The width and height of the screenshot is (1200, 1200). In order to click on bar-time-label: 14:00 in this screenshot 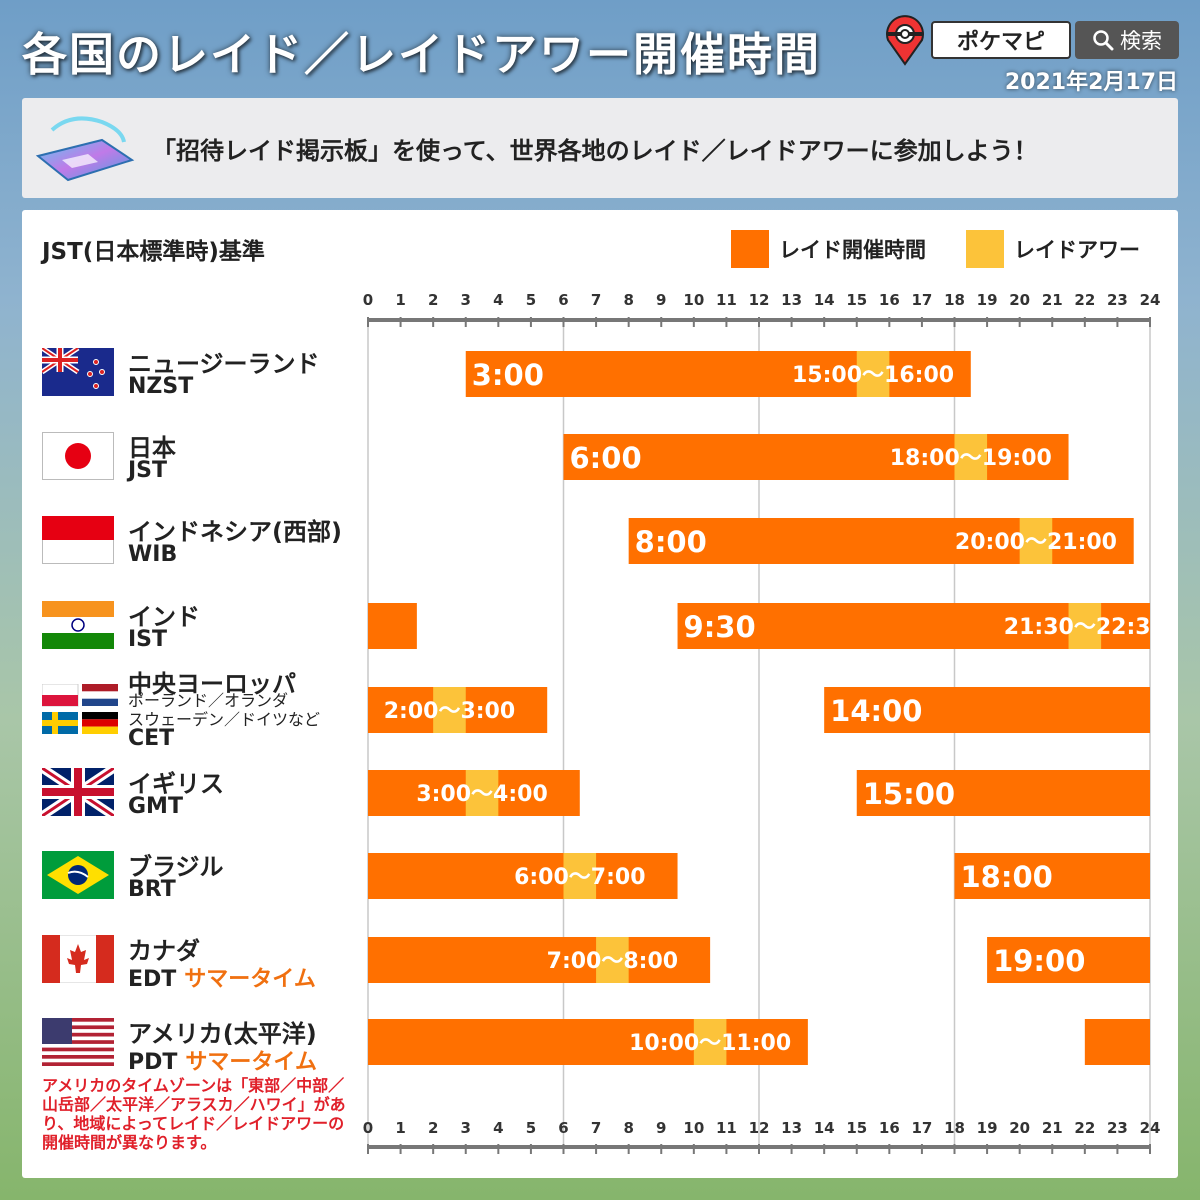, I will do `click(876, 711)`.